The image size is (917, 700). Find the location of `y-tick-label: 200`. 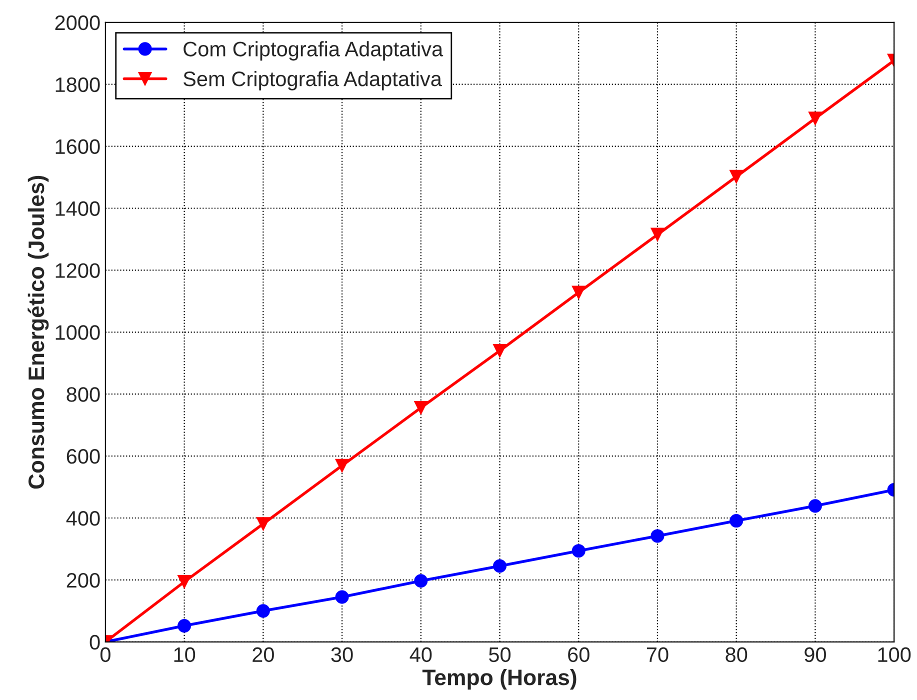

y-tick-label: 200 is located at coordinates (83, 580).